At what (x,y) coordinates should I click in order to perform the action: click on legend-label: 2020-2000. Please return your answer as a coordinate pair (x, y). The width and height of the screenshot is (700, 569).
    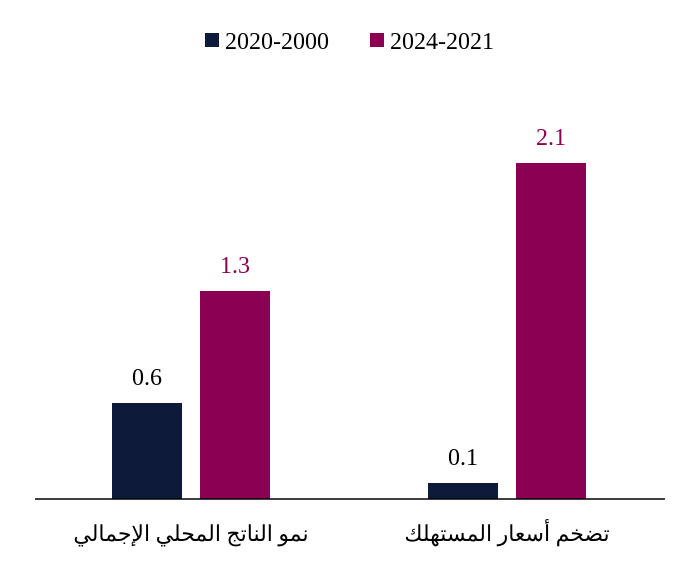
    Looking at the image, I should click on (277, 42).